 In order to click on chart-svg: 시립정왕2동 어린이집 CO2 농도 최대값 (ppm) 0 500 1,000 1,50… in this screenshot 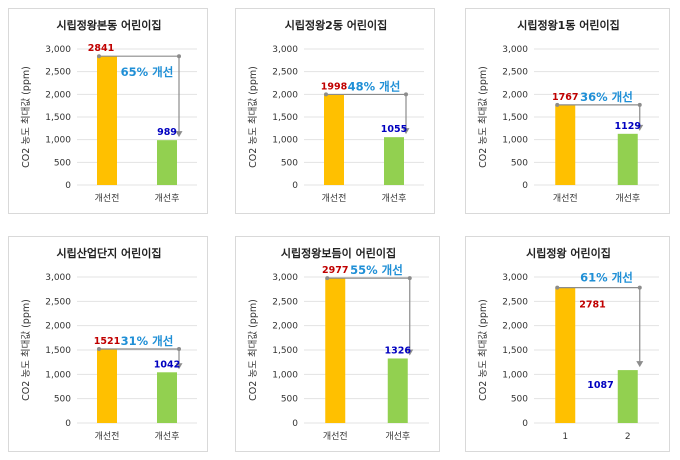, I will do `click(335, 111)`.